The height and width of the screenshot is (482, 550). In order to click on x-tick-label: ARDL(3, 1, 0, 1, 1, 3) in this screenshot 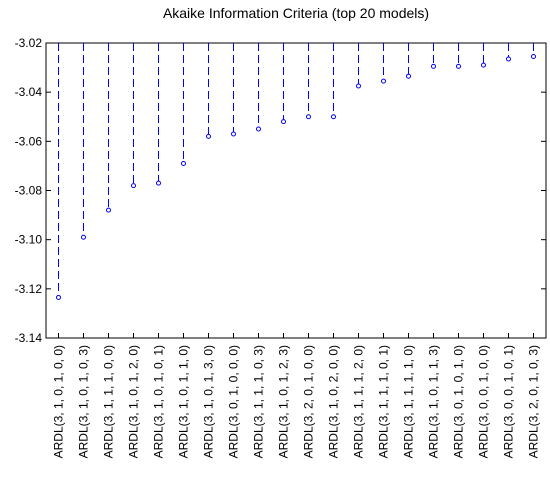, I will do `click(434, 401)`.